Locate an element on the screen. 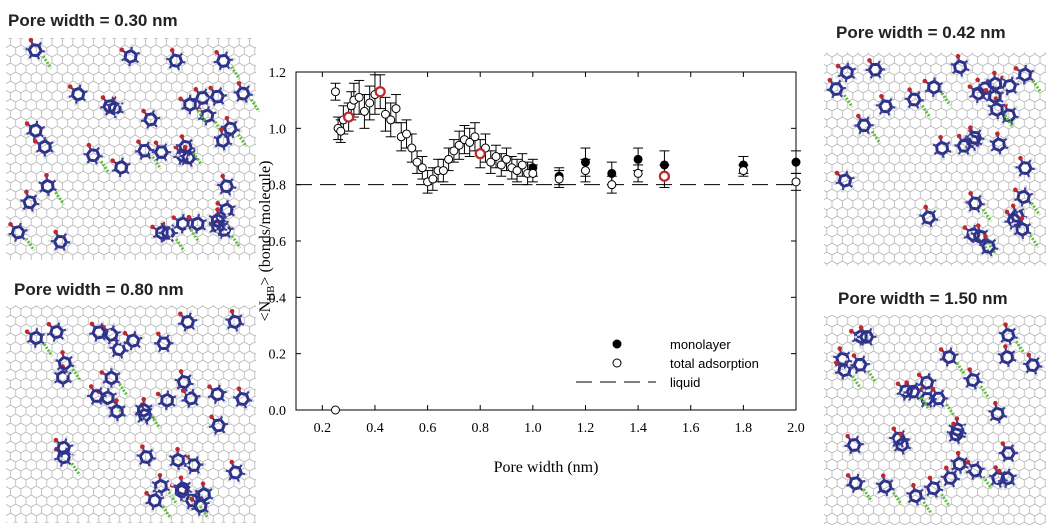 The image size is (1052, 528). x-tick-label: 0.4 is located at coordinates (375, 428).